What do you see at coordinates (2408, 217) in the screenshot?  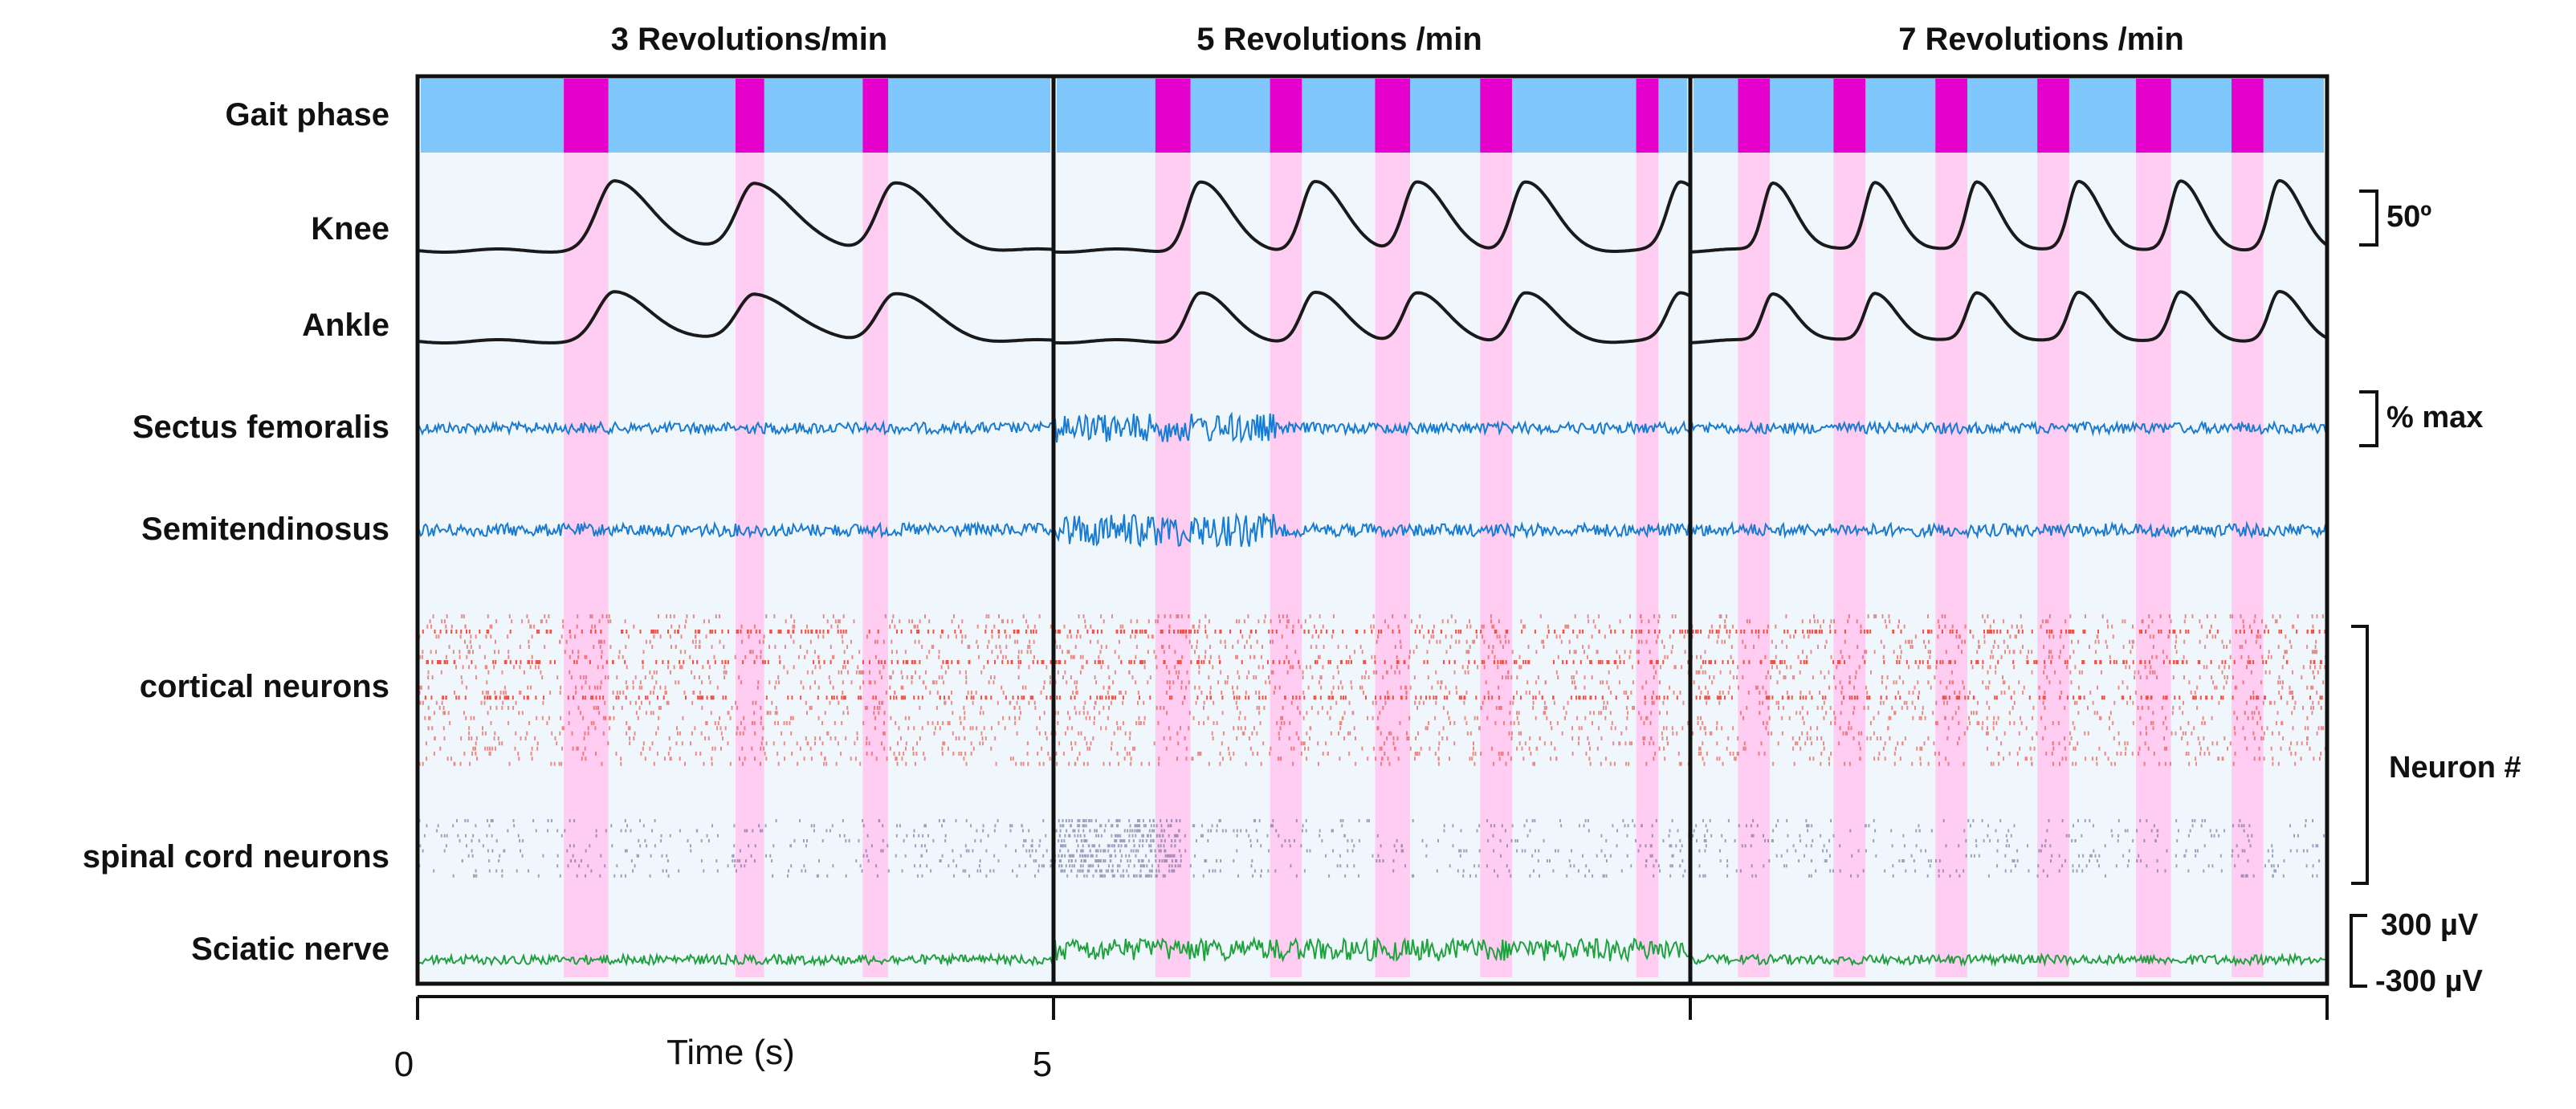 I see `angle-scale-label: 50º` at bounding box center [2408, 217].